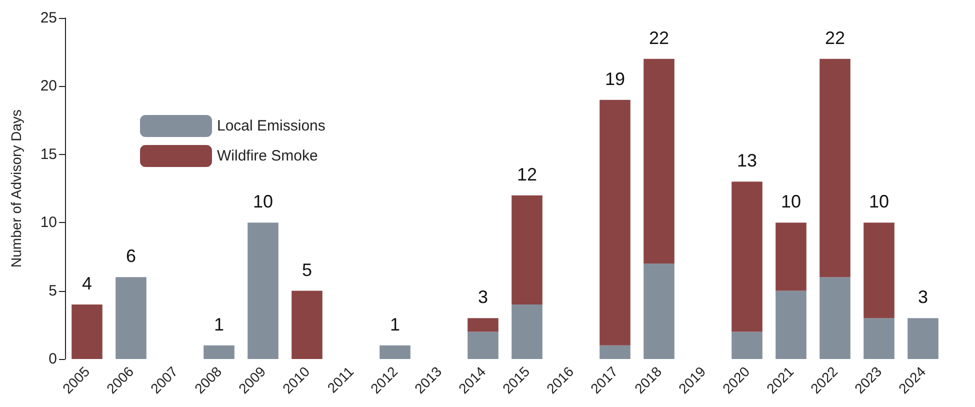  What do you see at coordinates (307, 270) in the screenshot?
I see `total-label: 5` at bounding box center [307, 270].